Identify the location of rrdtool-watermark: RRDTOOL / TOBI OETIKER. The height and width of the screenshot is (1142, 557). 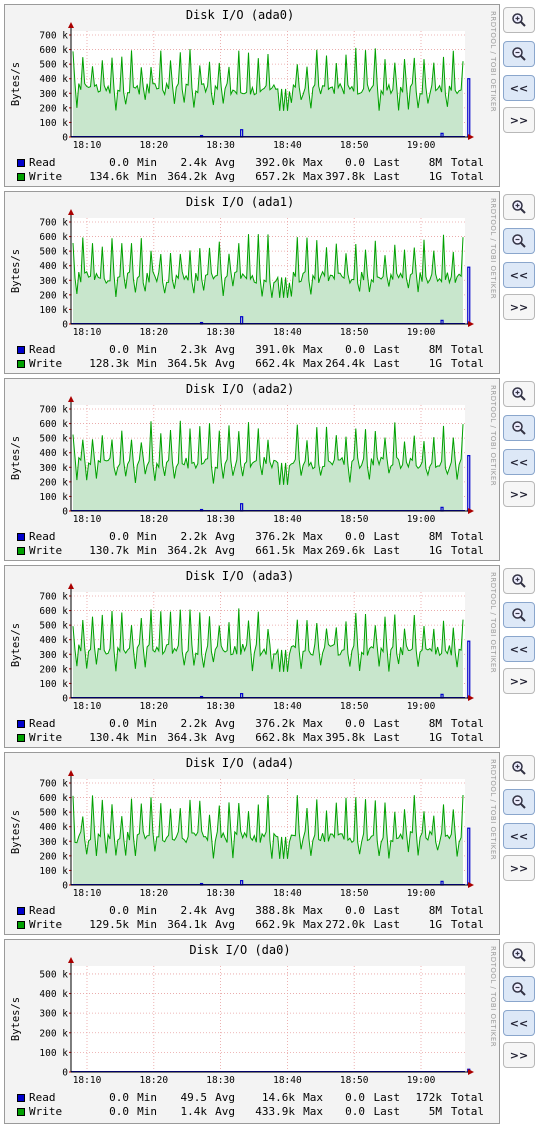
(493, 249).